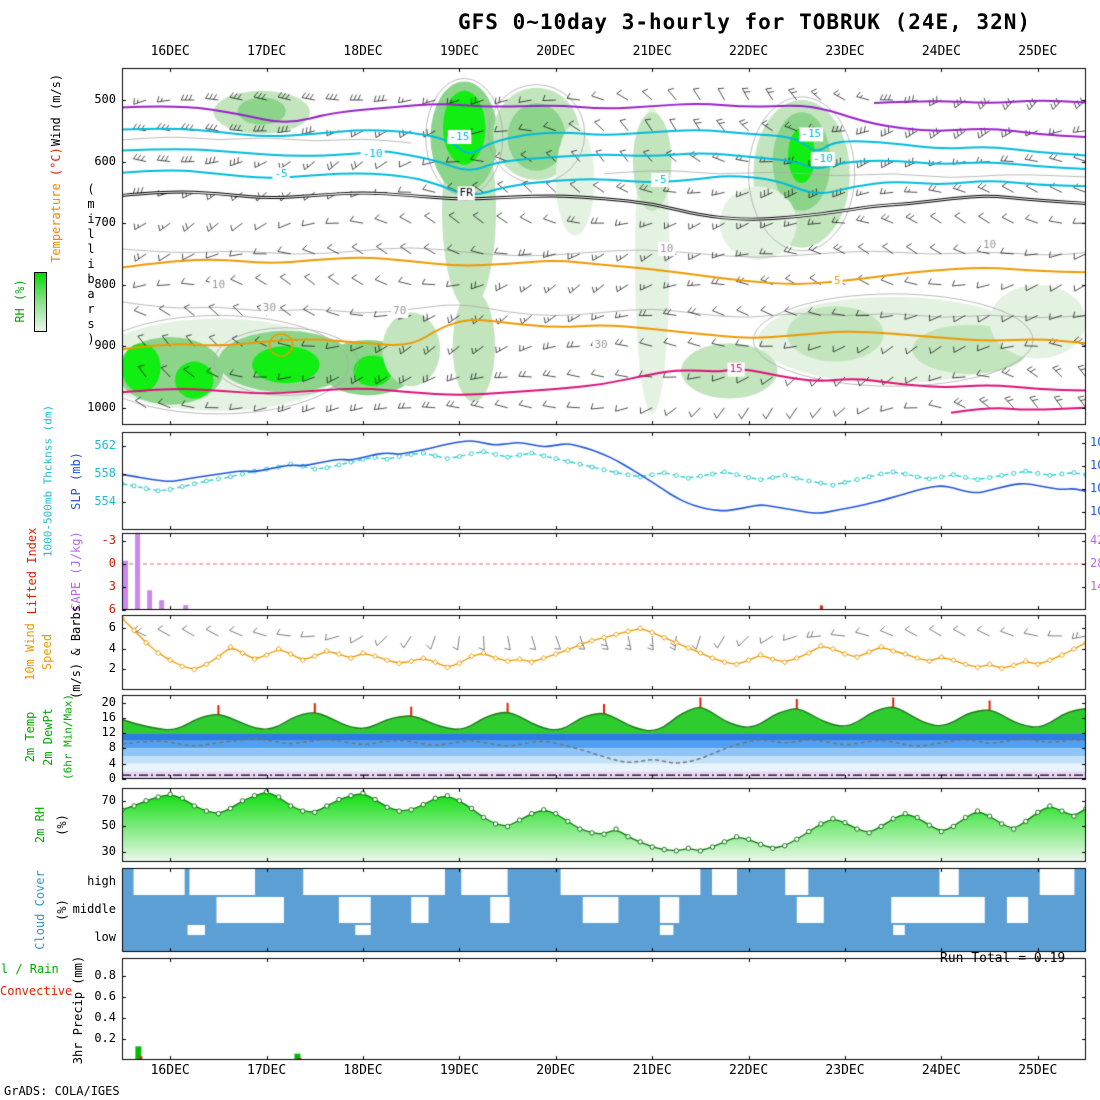  Describe the element at coordinates (105, 160) in the screenshot. I see `y-tick-label: 600` at that location.